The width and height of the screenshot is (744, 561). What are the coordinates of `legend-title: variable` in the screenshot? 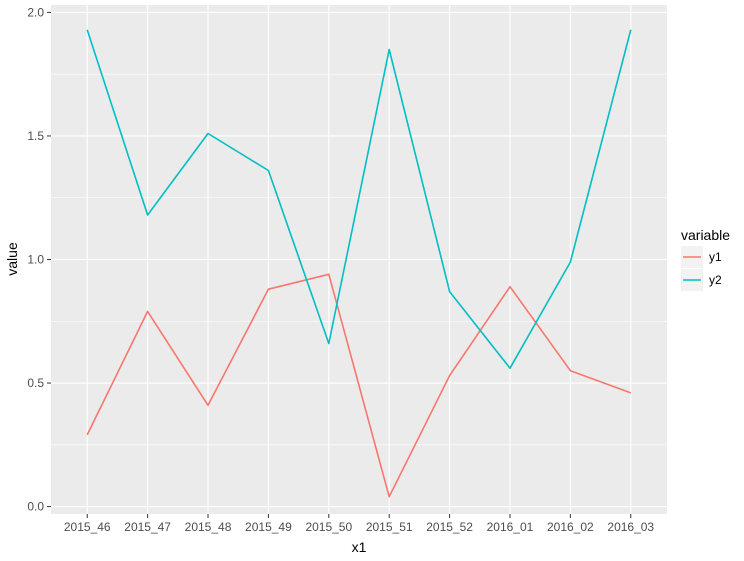 It's located at (705, 235).